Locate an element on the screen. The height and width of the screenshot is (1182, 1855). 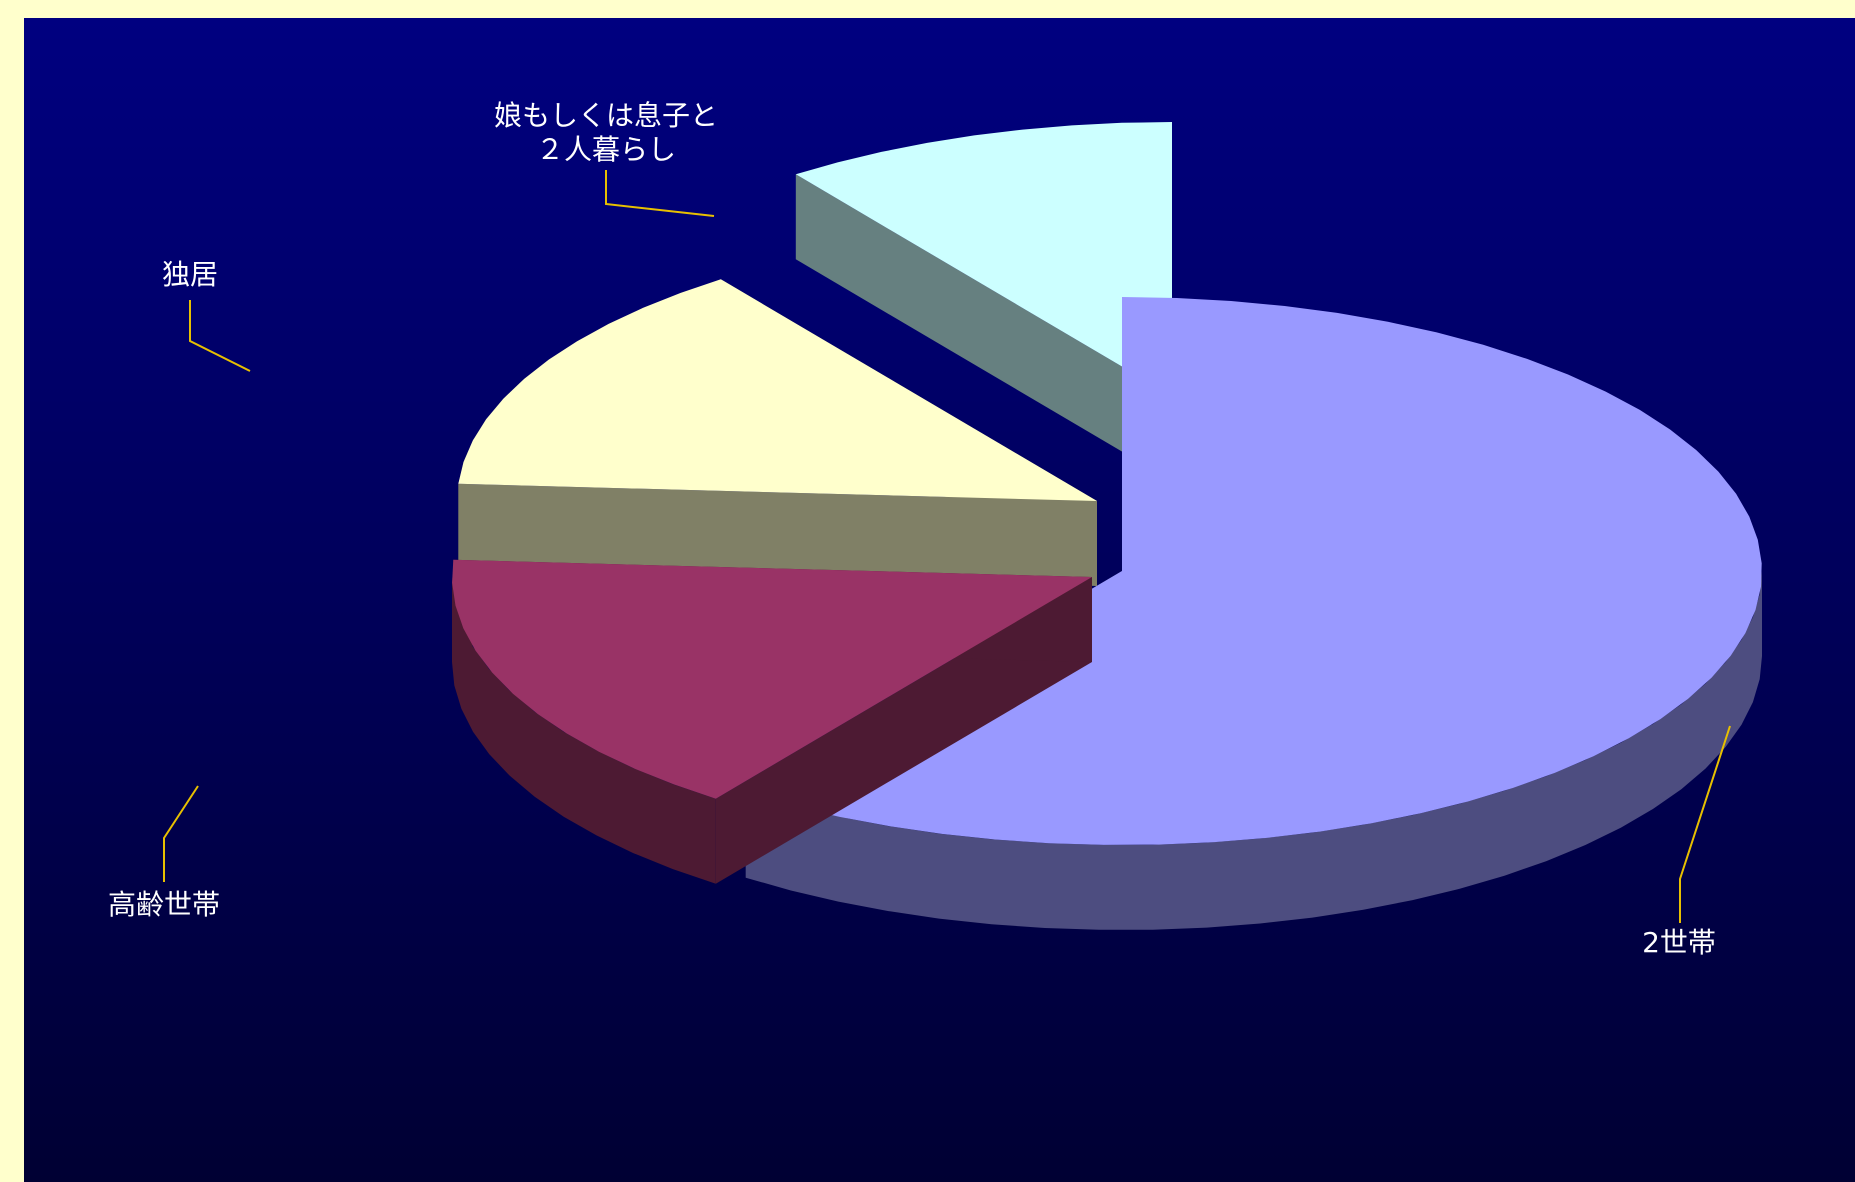
slice-label-3-line-0: 娘もしくは息子と is located at coordinates (606, 115).